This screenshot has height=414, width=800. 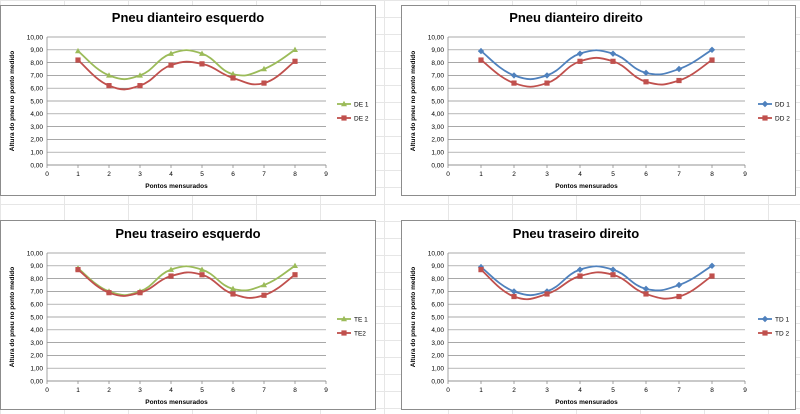 What do you see at coordinates (436, 37) in the screenshot?
I see `y-tick-label: 10,00` at bounding box center [436, 37].